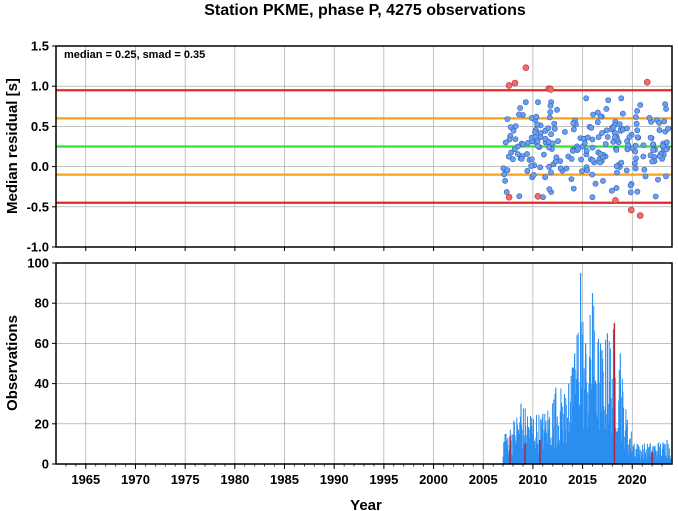 The image size is (678, 511). Describe the element at coordinates (38, 263) in the screenshot. I see `y-tick-label: 100` at that location.